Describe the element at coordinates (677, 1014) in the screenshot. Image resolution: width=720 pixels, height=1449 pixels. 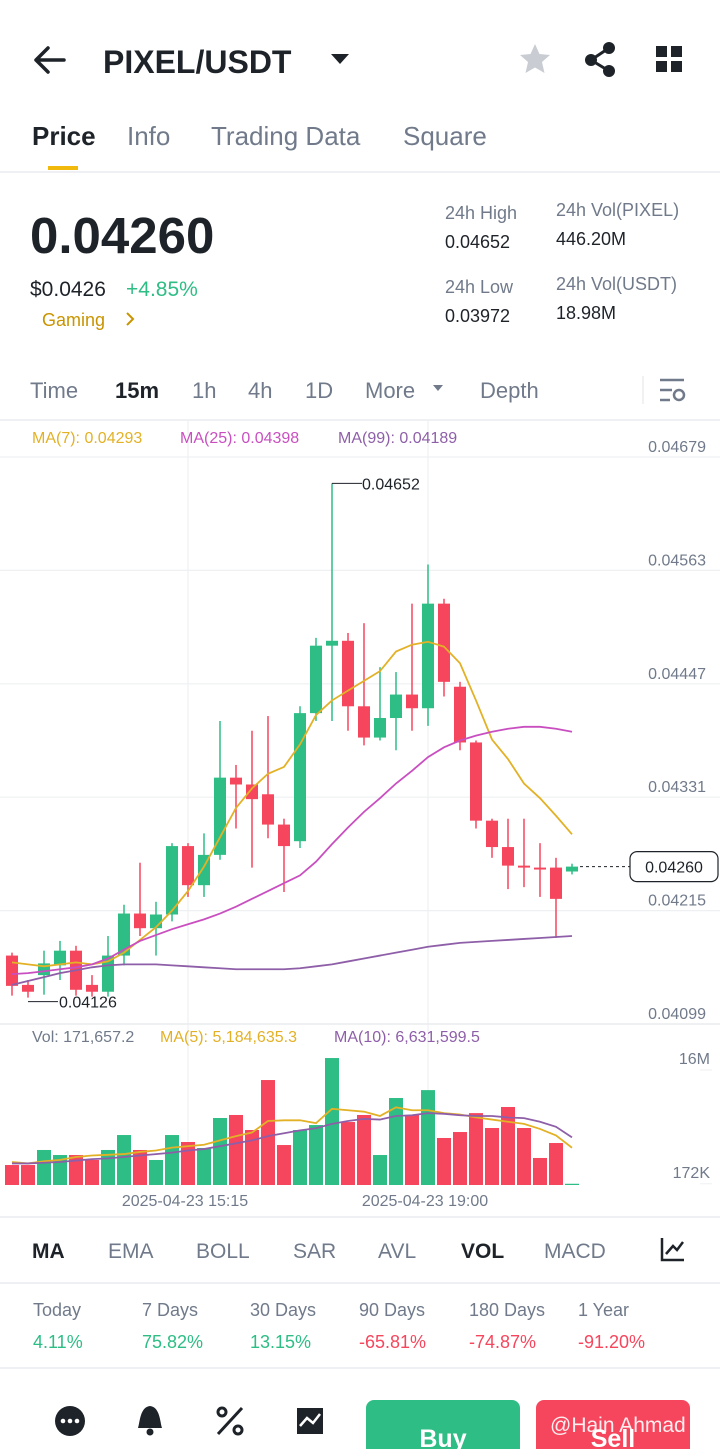
I see `y-tick-label: 0.04099` at that location.